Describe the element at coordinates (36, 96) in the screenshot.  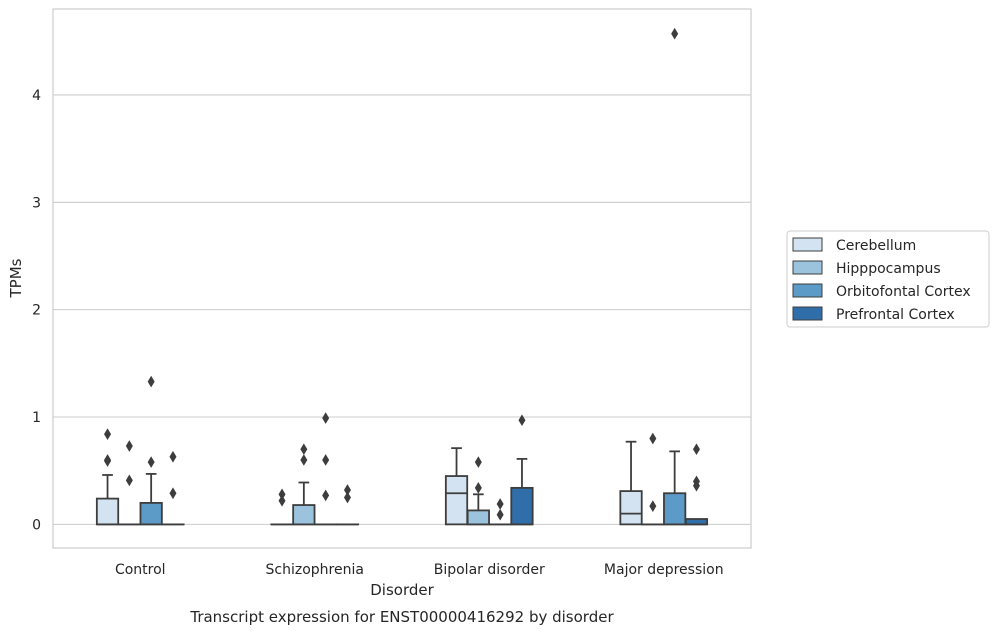
I see `y-tick-label: 4` at that location.